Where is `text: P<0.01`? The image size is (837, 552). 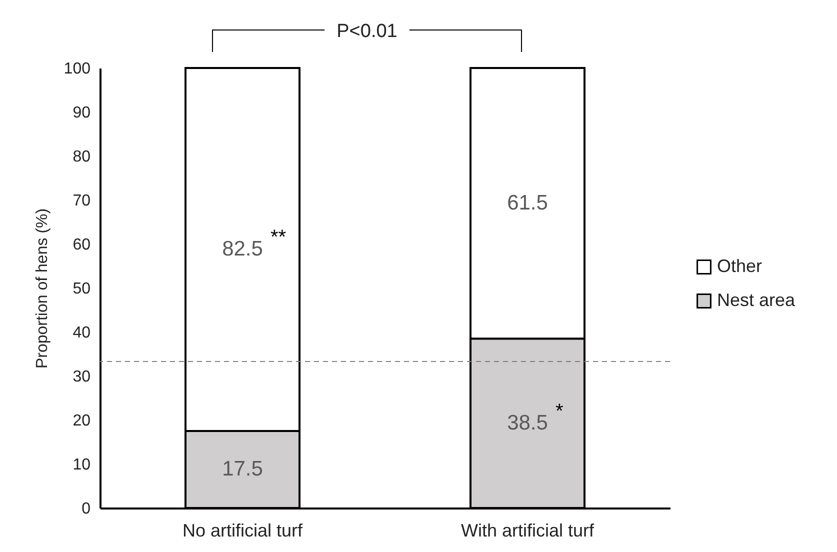 text: P<0.01 is located at coordinates (367, 31).